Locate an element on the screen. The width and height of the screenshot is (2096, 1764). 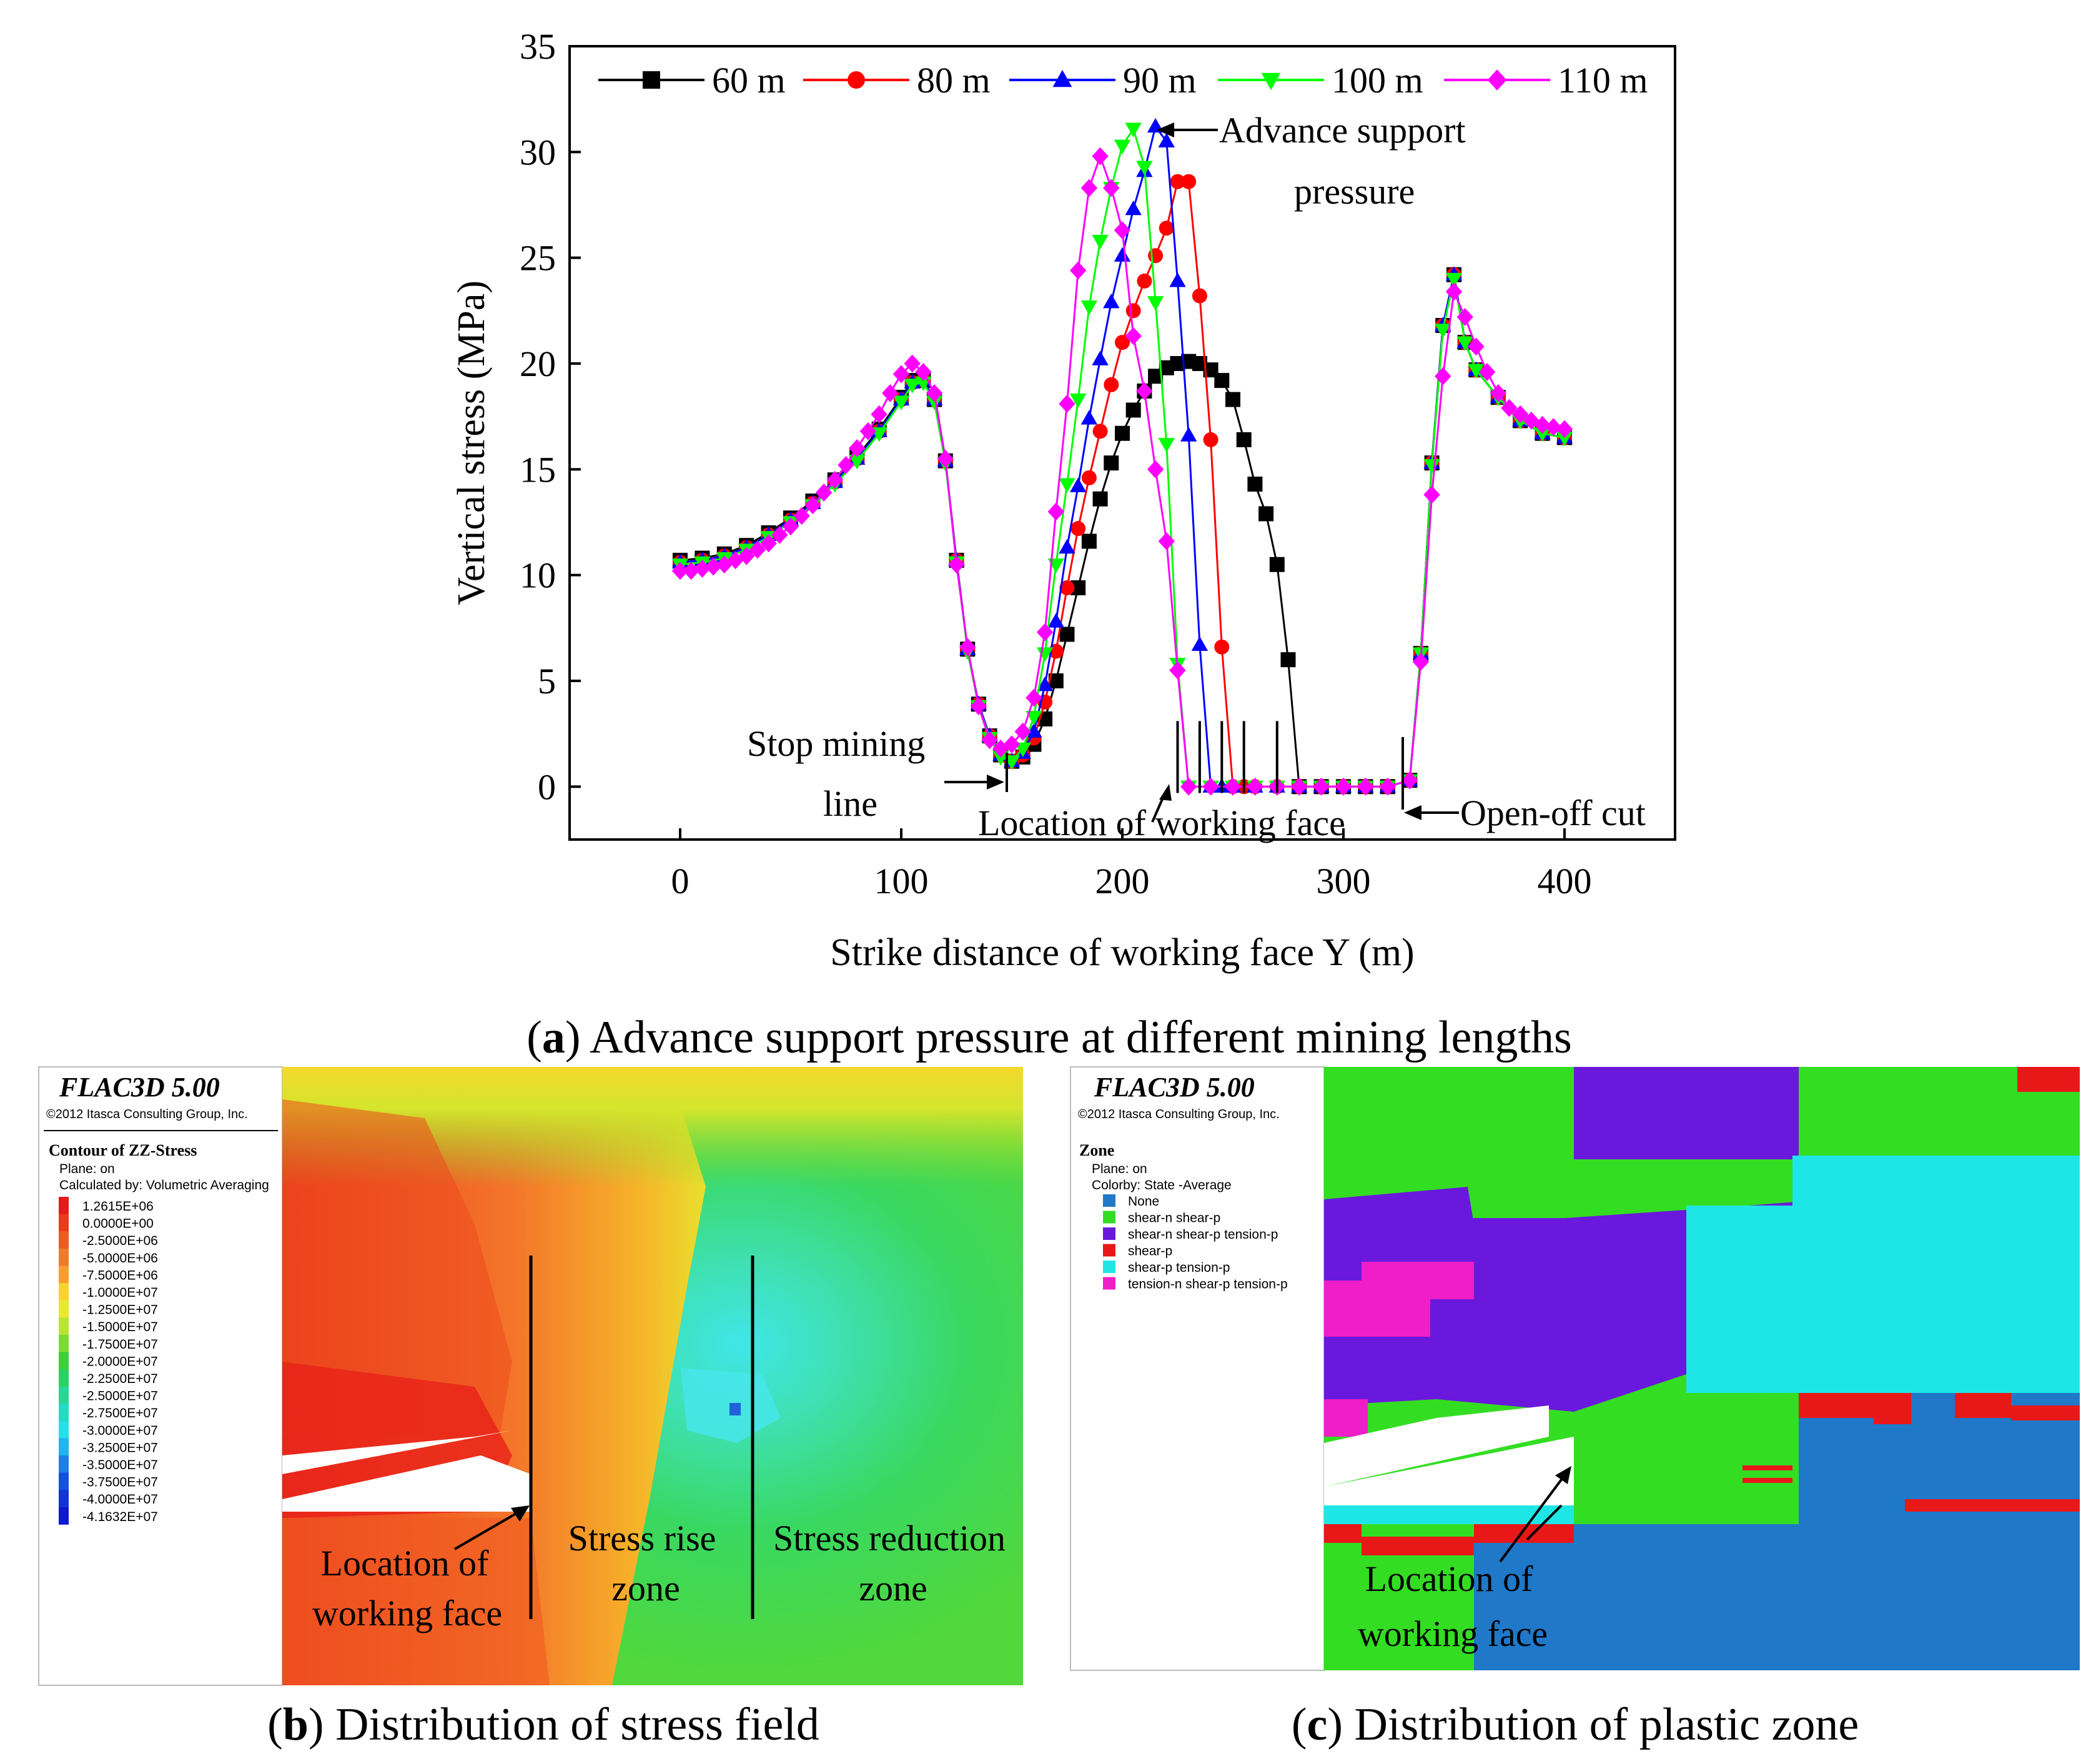
x-tick-label-4: 400 is located at coordinates (1565, 881).